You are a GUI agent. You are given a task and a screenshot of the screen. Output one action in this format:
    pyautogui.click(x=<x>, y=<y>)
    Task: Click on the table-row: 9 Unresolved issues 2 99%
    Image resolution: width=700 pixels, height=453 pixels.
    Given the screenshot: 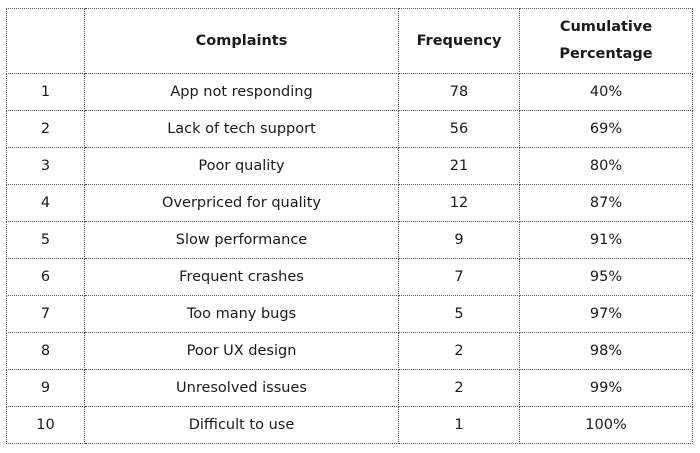 What is the action you would take?
    pyautogui.click(x=349, y=388)
    